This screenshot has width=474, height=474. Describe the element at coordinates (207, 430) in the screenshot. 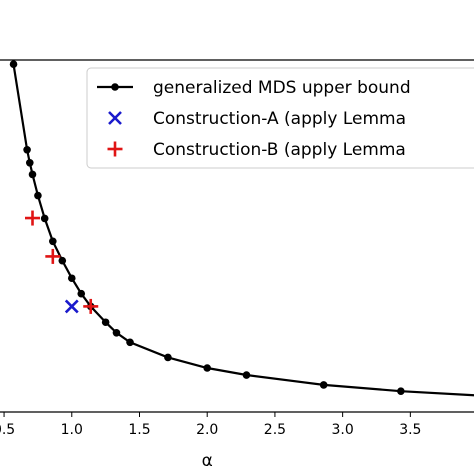

I see `x-tick-label: 2.0` at that location.